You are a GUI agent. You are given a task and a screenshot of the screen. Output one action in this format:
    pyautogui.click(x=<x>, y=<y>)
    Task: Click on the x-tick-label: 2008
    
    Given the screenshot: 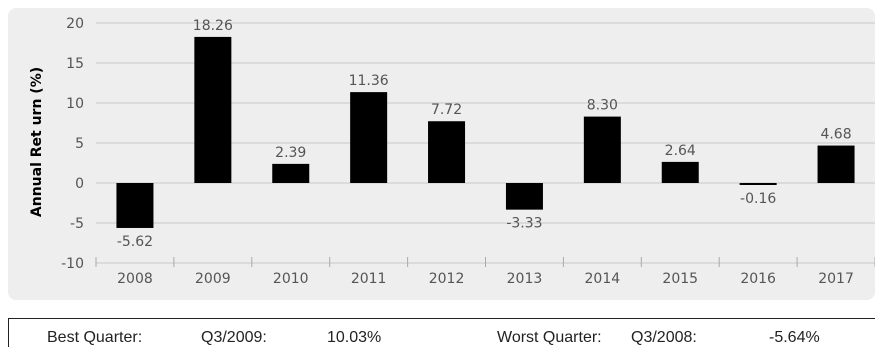 What is the action you would take?
    pyautogui.click(x=135, y=279)
    